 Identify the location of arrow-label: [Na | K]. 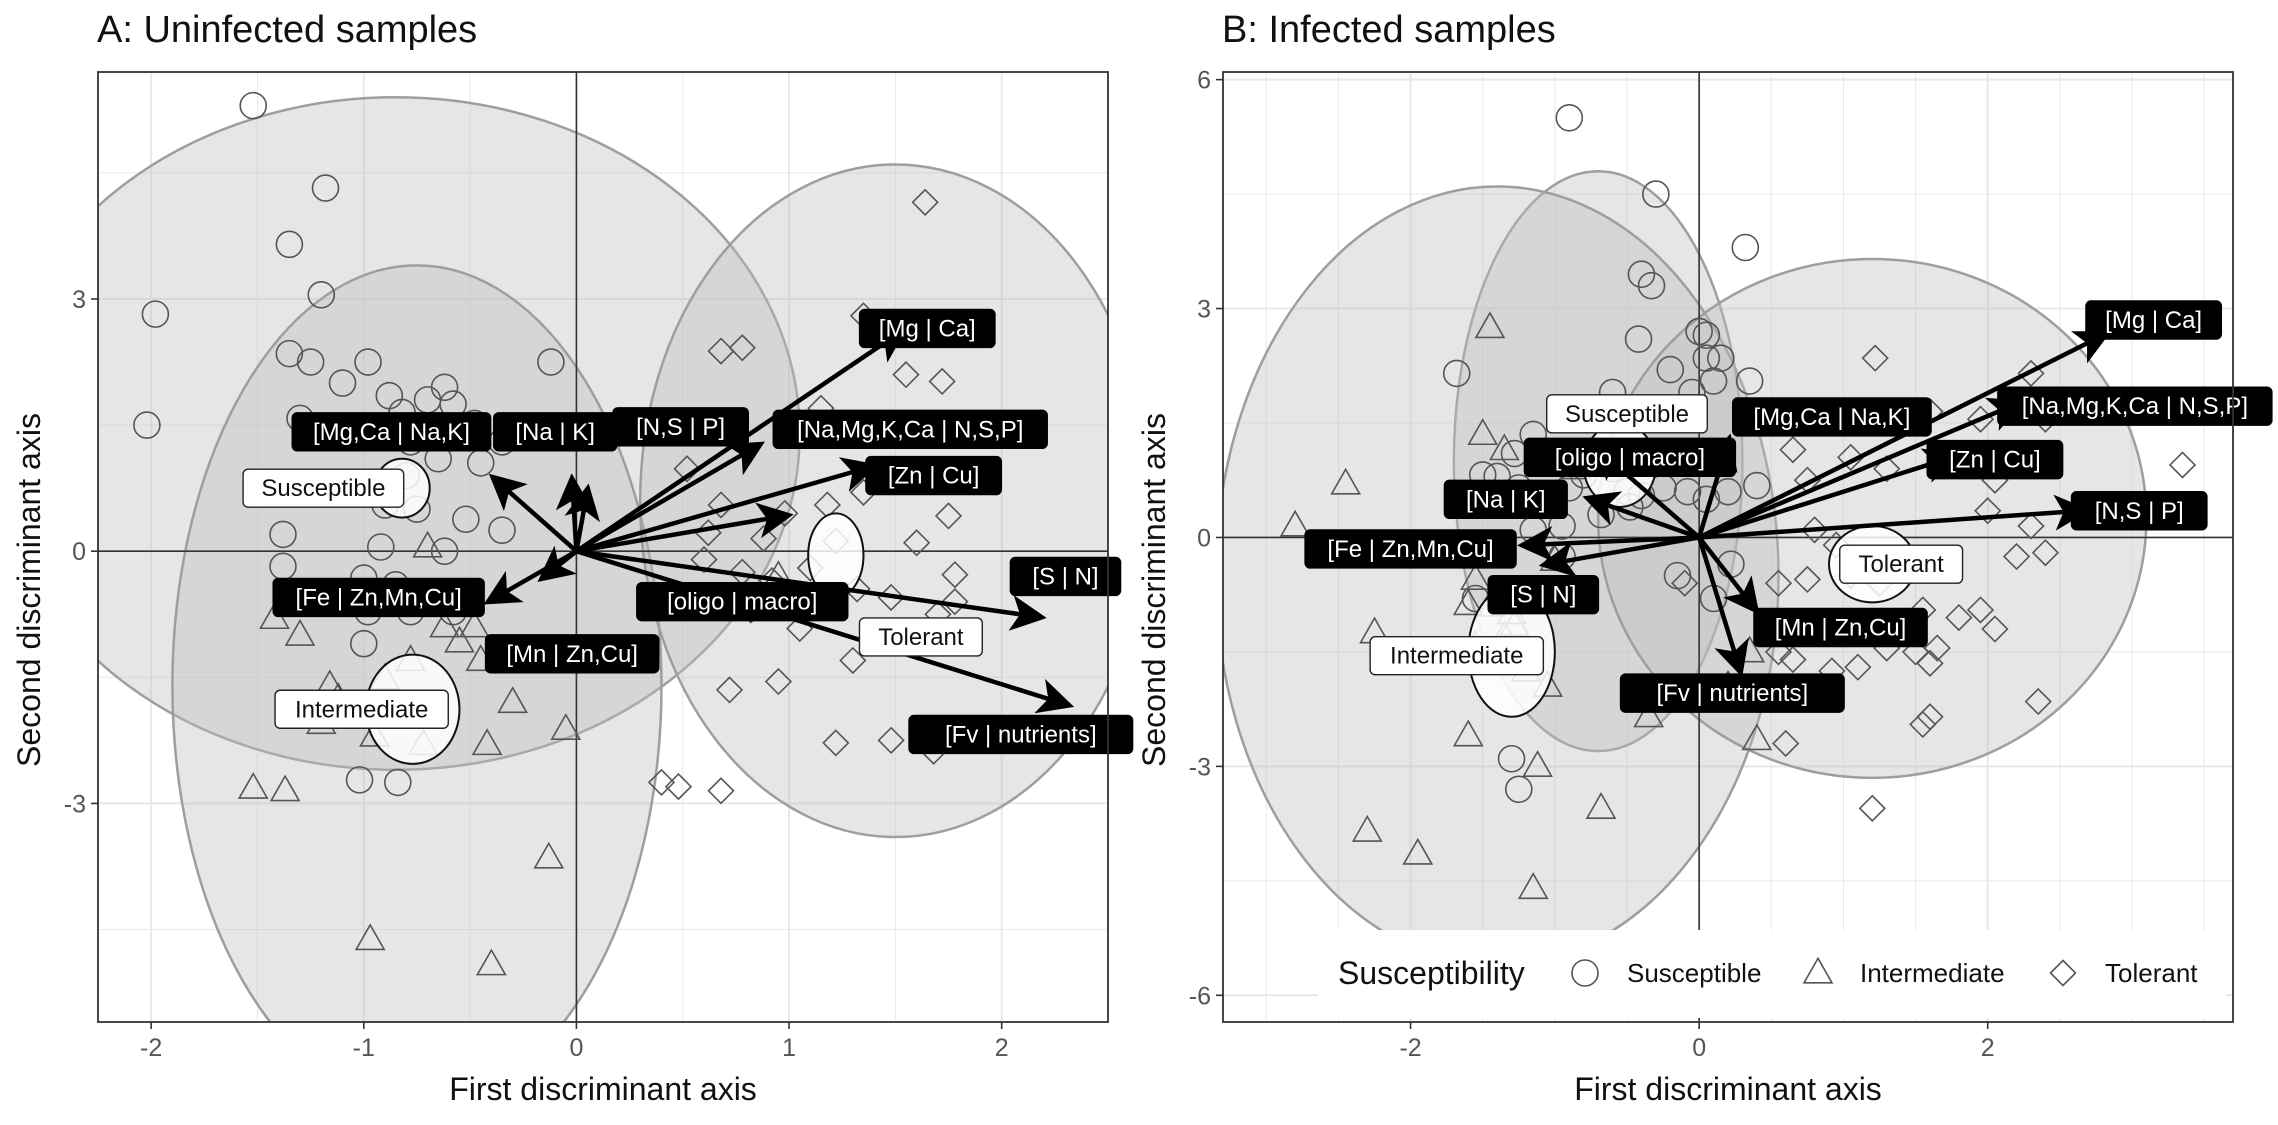
(1505, 499).